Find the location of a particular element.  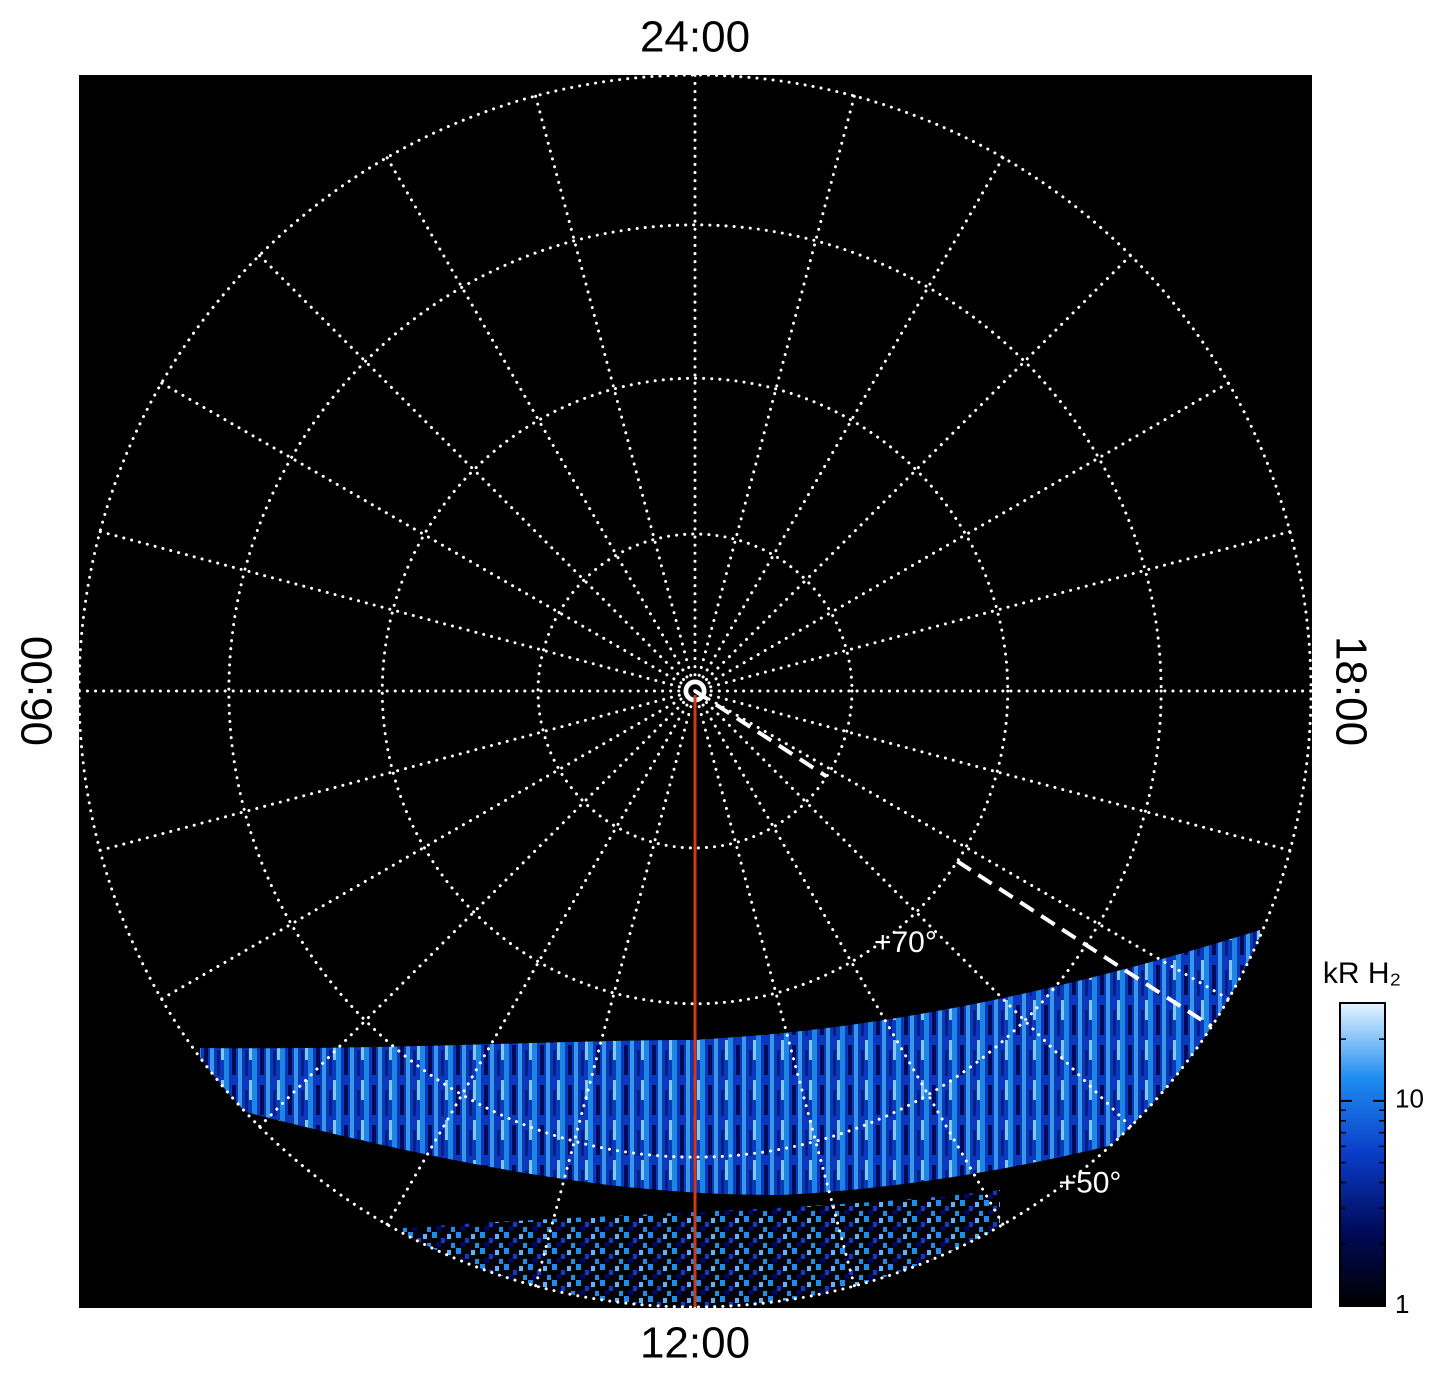

emission-band is located at coordinates (730, 1062).